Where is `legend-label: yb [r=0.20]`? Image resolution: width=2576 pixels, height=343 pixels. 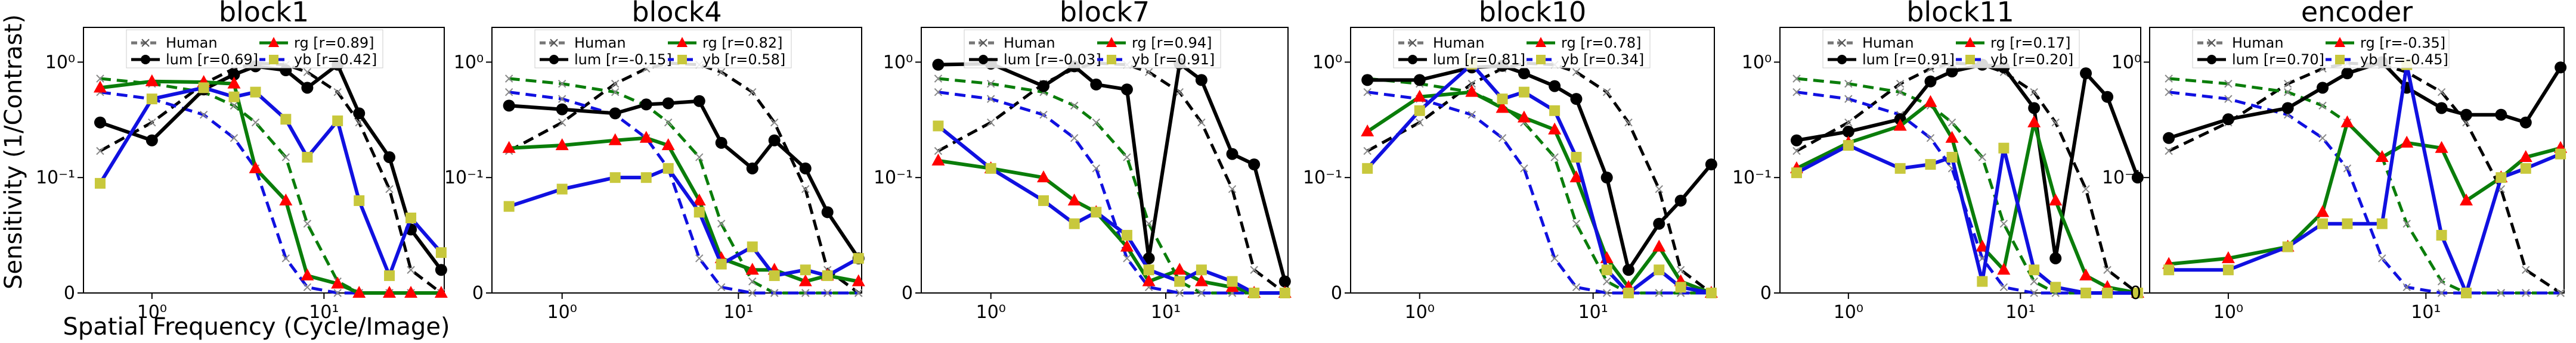
legend-label: yb [r=0.20] is located at coordinates (2031, 60).